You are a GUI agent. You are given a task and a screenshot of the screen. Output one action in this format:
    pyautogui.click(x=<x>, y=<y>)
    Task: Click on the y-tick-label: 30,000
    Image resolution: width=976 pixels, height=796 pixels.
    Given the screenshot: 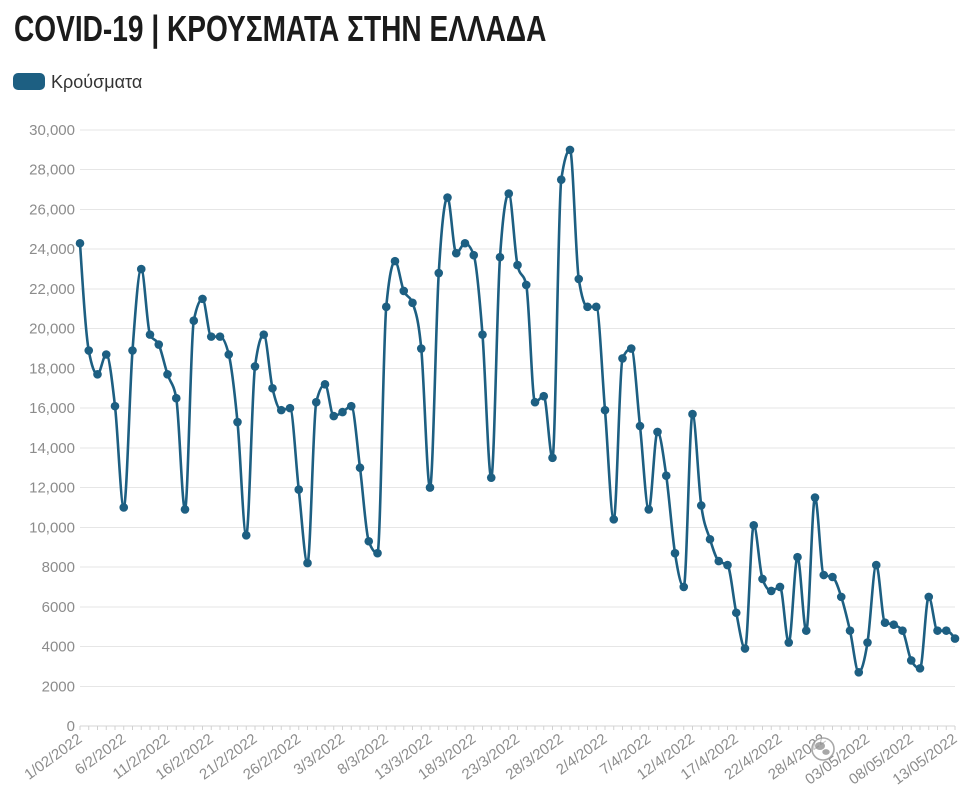 What is the action you would take?
    pyautogui.click(x=52, y=130)
    